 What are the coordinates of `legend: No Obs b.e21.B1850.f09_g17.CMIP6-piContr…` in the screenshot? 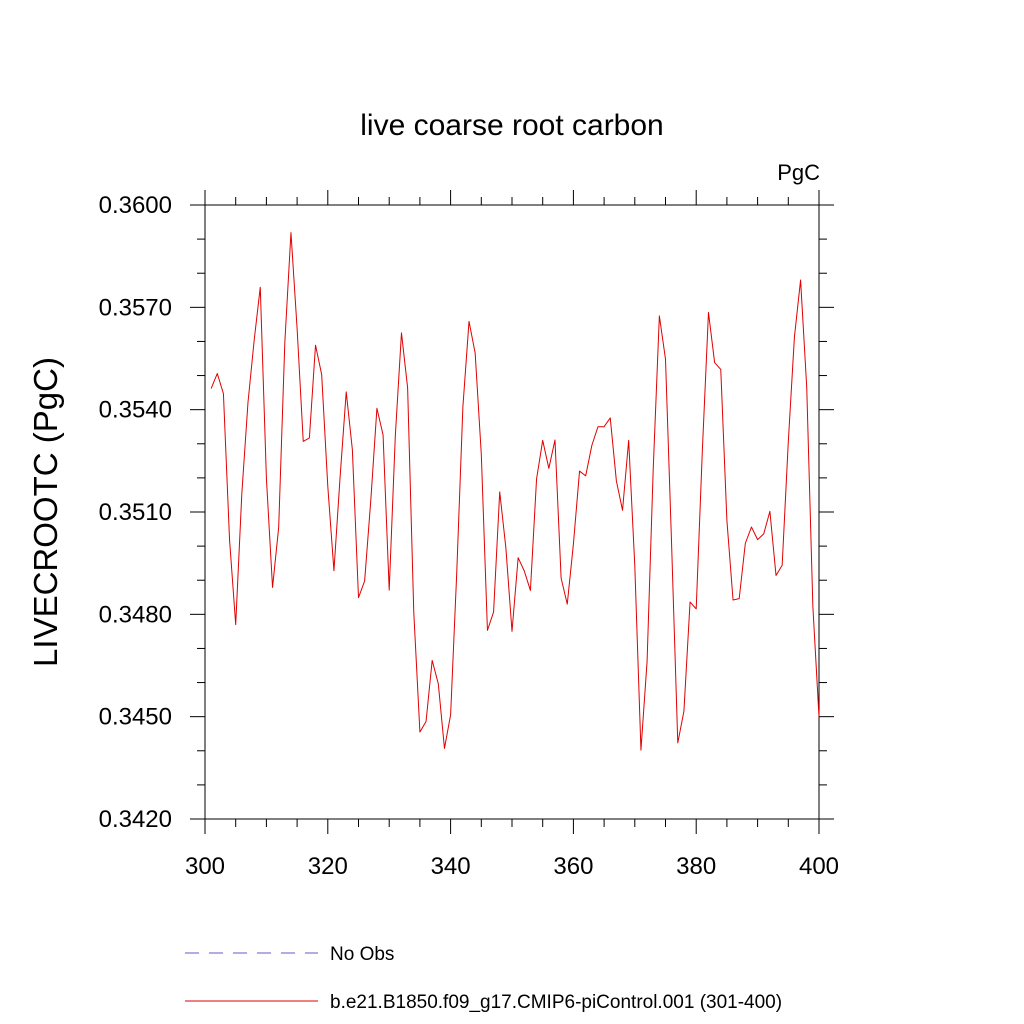 It's located at (483, 978).